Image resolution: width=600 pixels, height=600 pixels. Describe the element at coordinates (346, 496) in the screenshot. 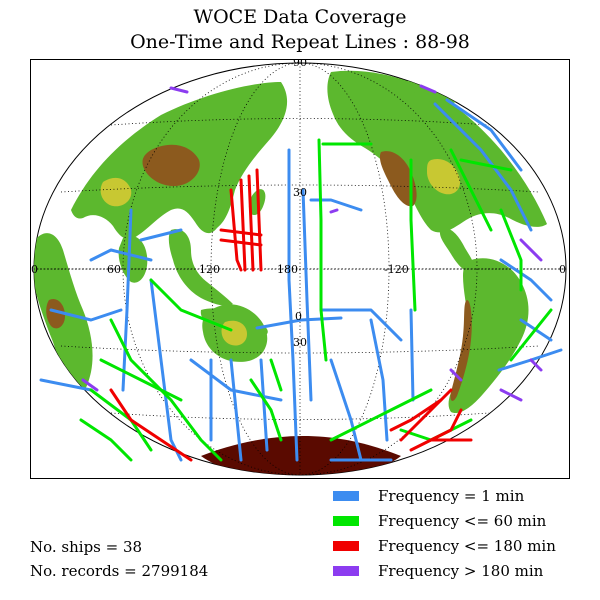

I see `legend-swatch-1min` at that location.